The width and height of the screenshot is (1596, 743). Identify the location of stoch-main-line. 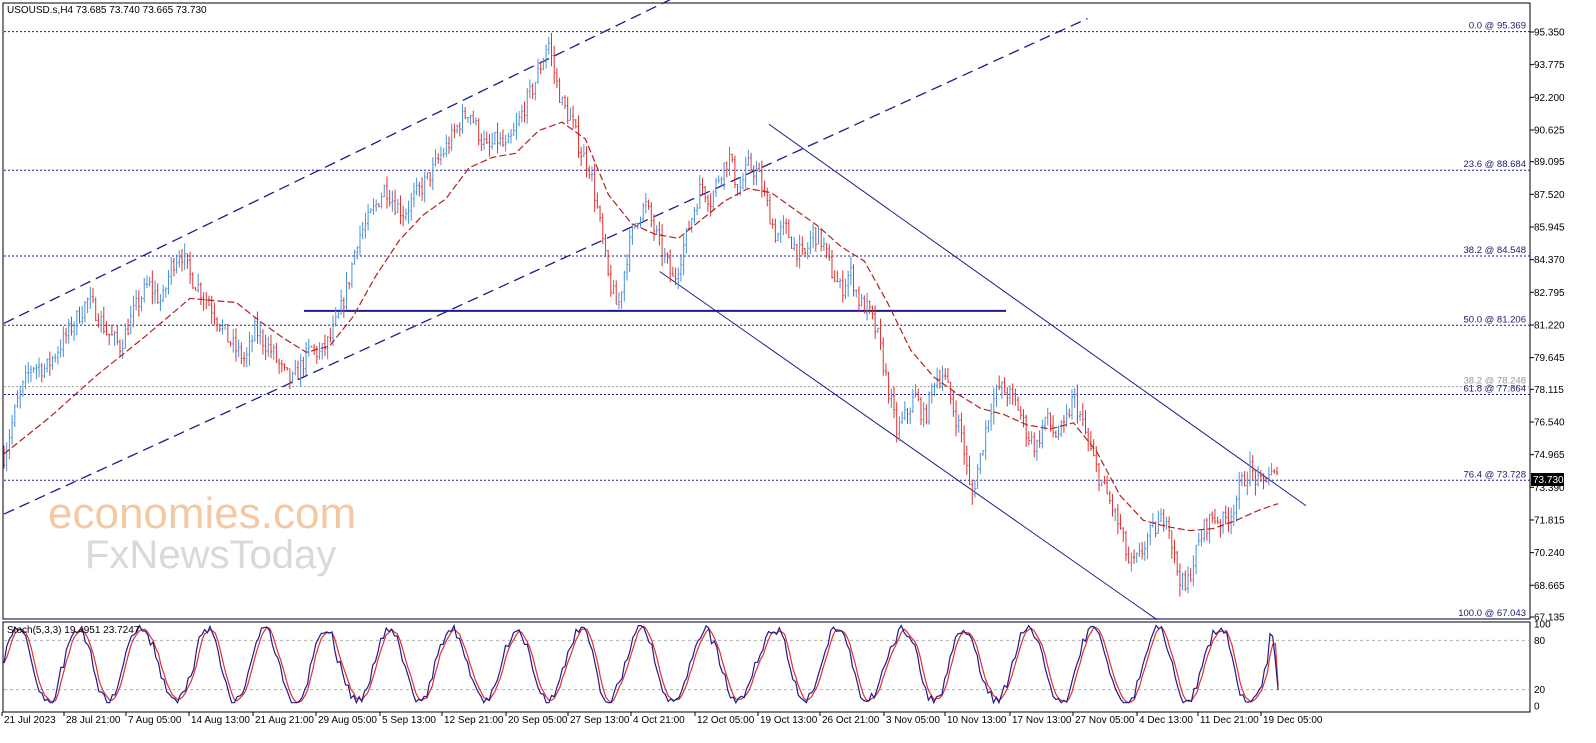
(641, 664).